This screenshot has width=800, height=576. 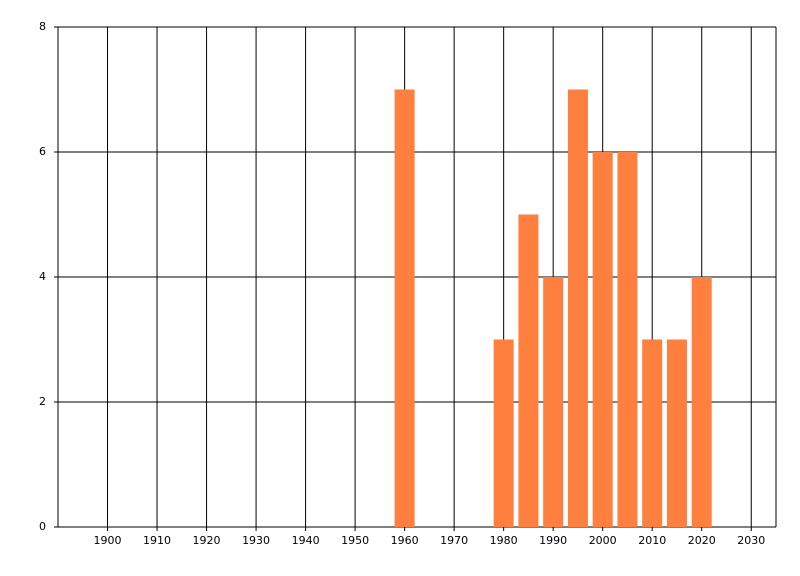 What do you see at coordinates (553, 540) in the screenshot?
I see `x-tick-label: 1990` at bounding box center [553, 540].